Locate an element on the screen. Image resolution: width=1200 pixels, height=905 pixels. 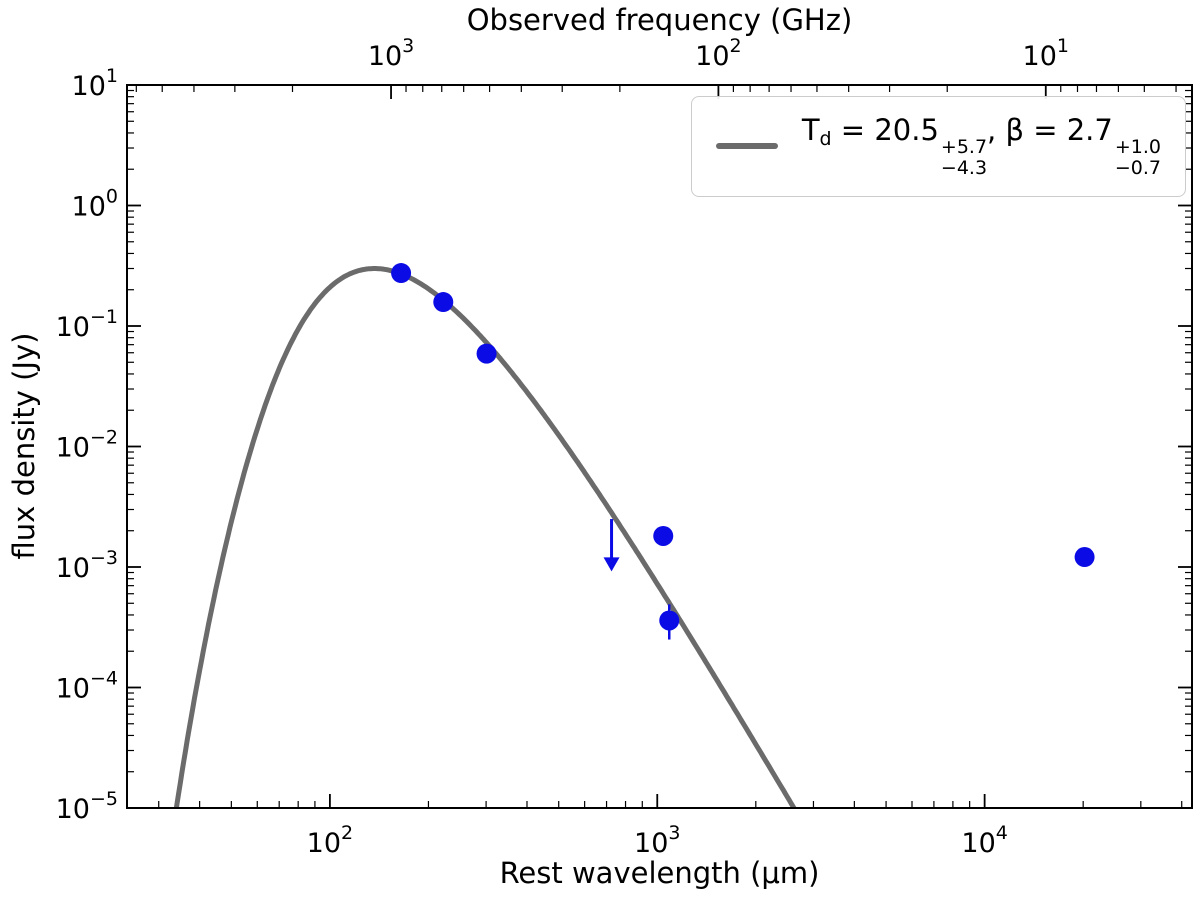
svg-text: 10⁻² is located at coordinates (87, 445).